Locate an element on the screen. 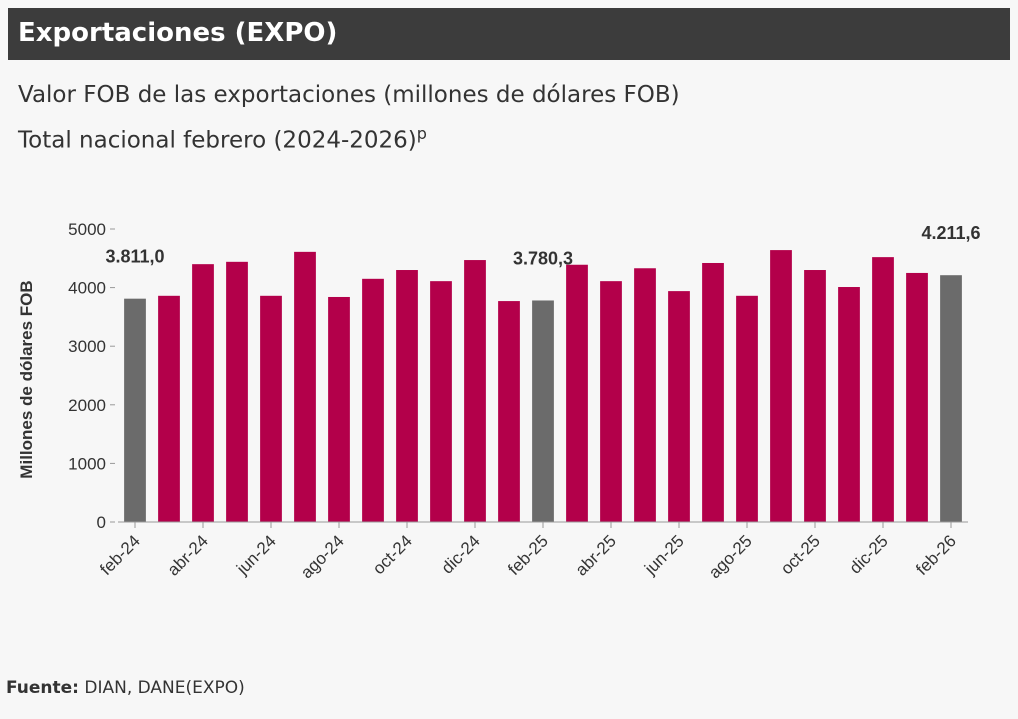 The height and width of the screenshot is (719, 1018). y-tick-label: 0 is located at coordinates (101, 522).